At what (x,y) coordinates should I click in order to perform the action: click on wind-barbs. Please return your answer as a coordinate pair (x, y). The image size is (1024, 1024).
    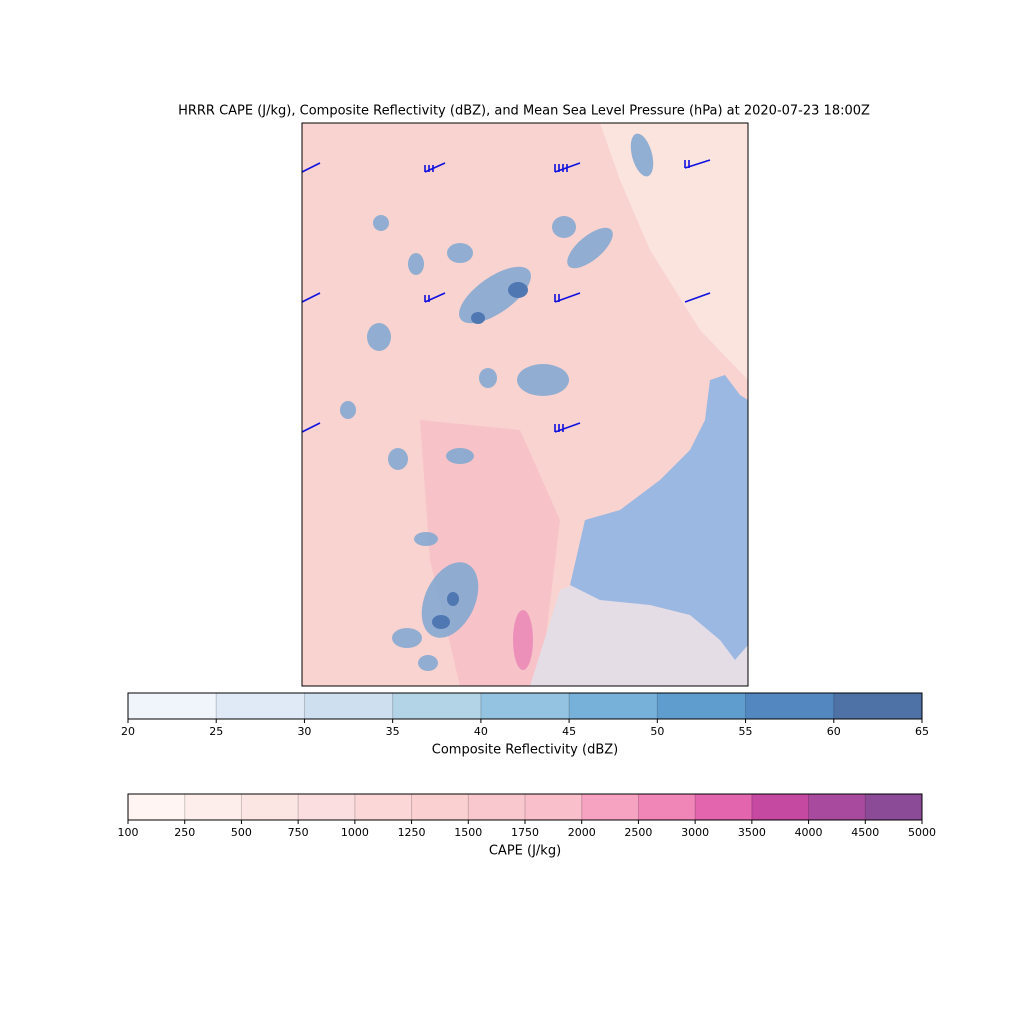
    Looking at the image, I should click on (506, 296).